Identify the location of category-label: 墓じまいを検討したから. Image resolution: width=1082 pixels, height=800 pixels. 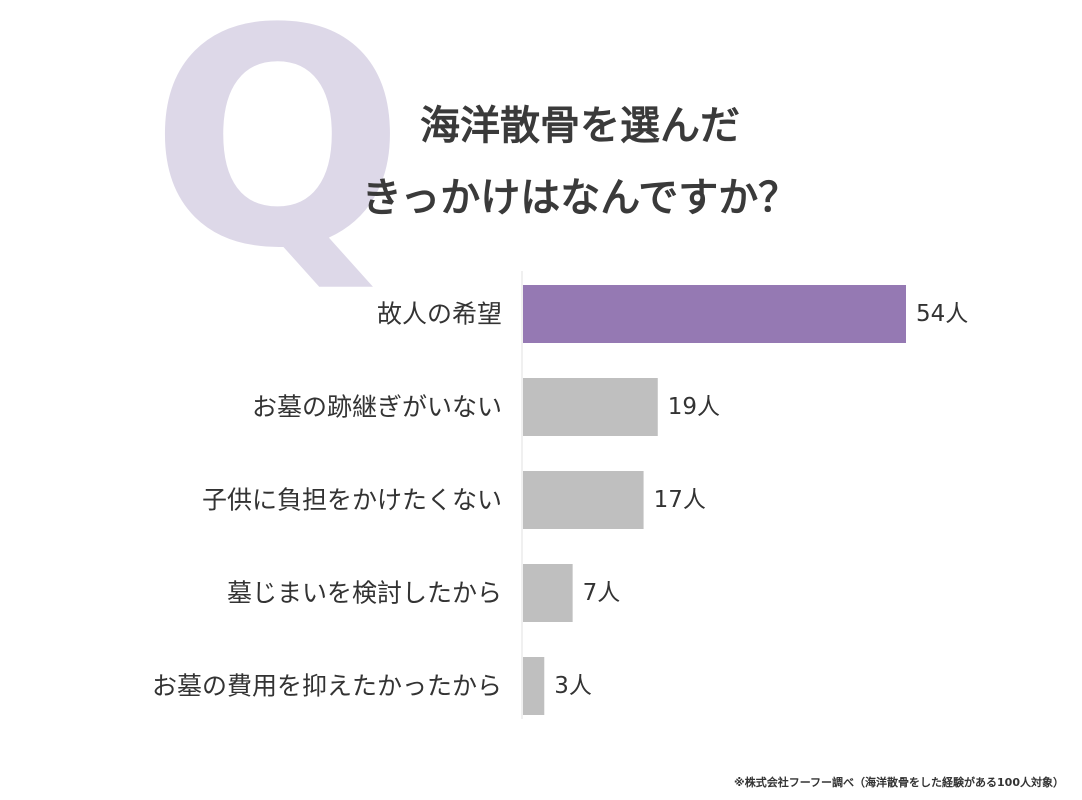
(364, 593).